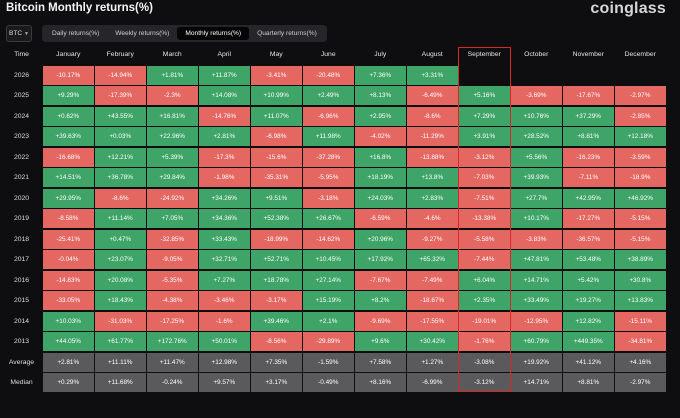 Image resolution: width=680 pixels, height=418 pixels. Describe the element at coordinates (640, 177) in the screenshot. I see `return-cell: -18.9%` at that location.